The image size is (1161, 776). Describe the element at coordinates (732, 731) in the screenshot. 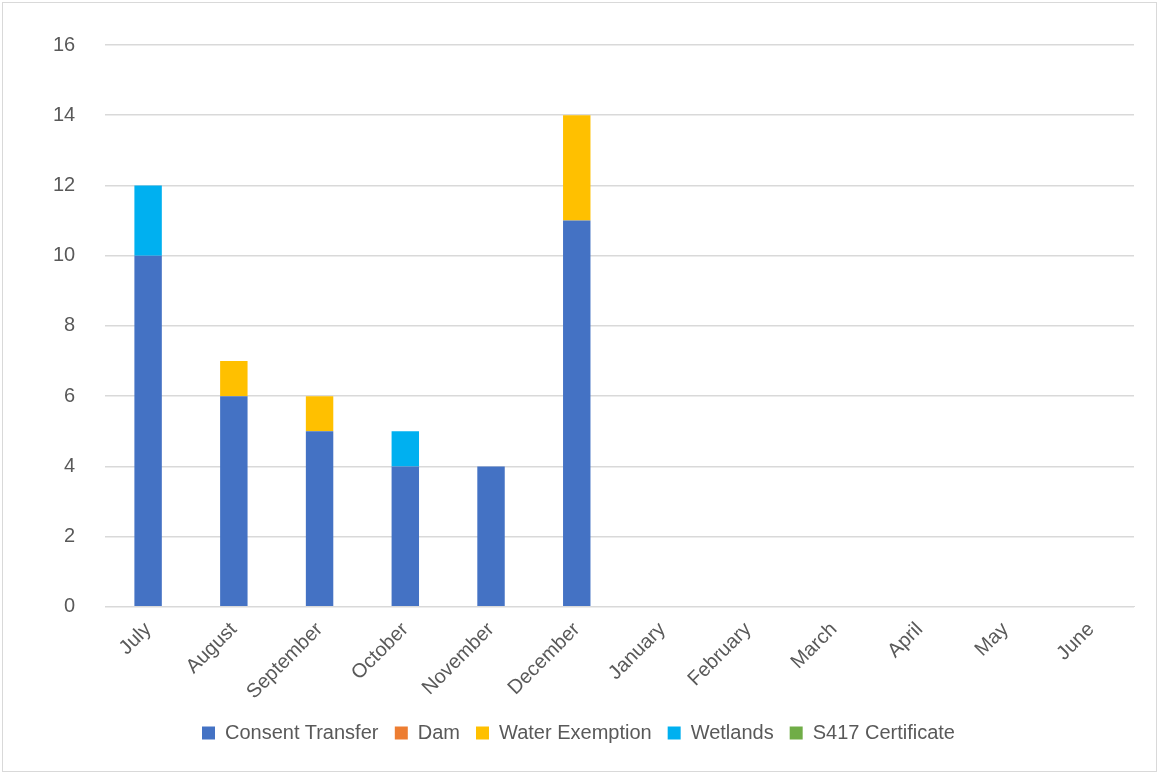

I see `legend-label: Wetlands` at that location.